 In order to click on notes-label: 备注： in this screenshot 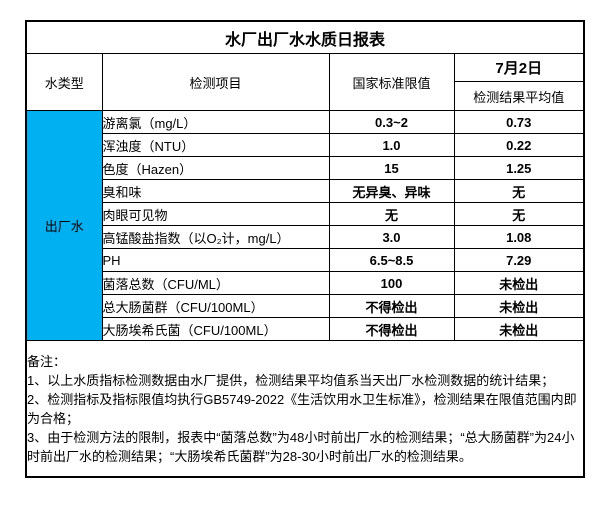, I will do `click(47, 361)`.